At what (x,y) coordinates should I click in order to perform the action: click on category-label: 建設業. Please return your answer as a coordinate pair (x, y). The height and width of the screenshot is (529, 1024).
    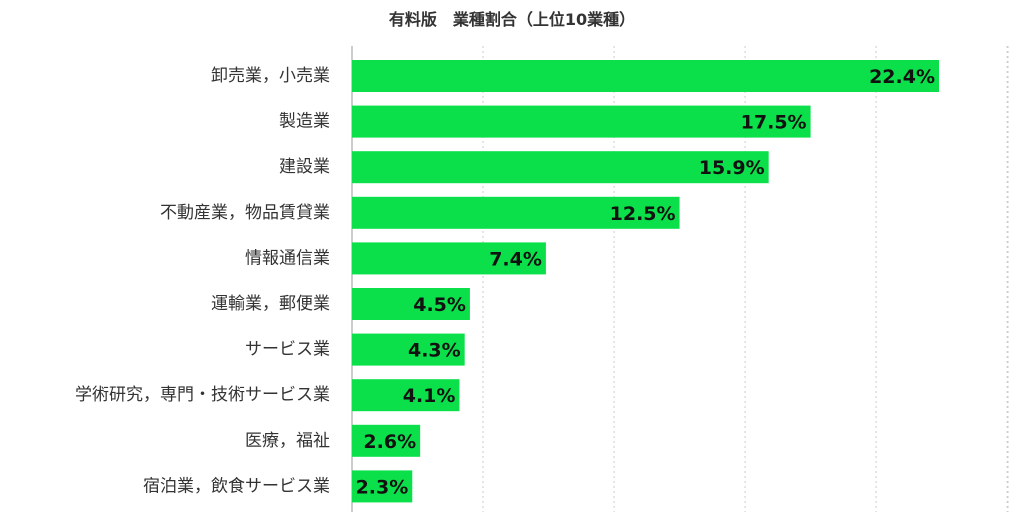
    Looking at the image, I should click on (304, 167).